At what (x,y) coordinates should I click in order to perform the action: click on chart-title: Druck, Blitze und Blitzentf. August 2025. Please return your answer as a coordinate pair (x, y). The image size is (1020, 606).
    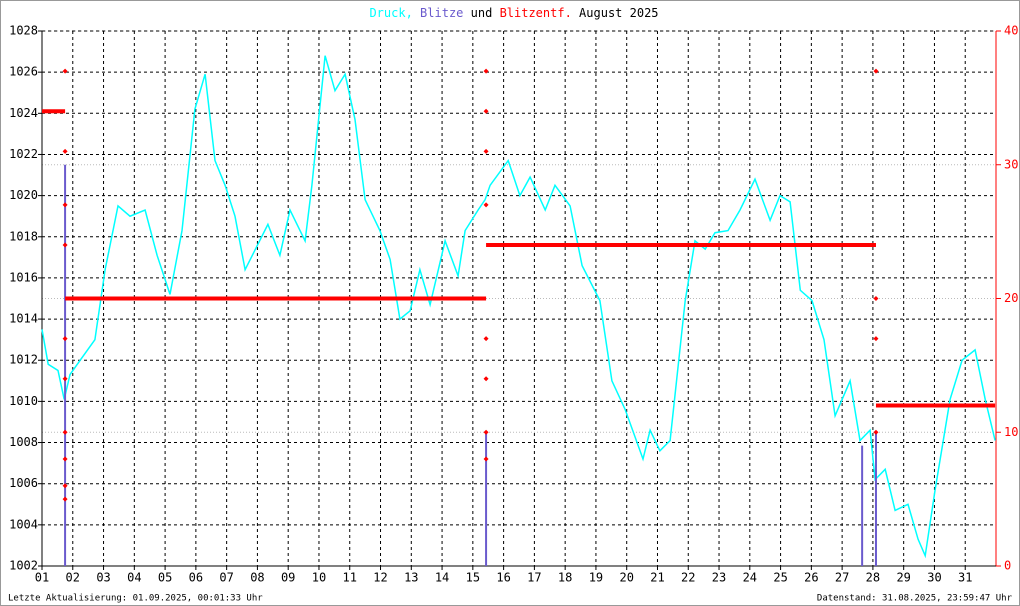
    Looking at the image, I should click on (513, 13).